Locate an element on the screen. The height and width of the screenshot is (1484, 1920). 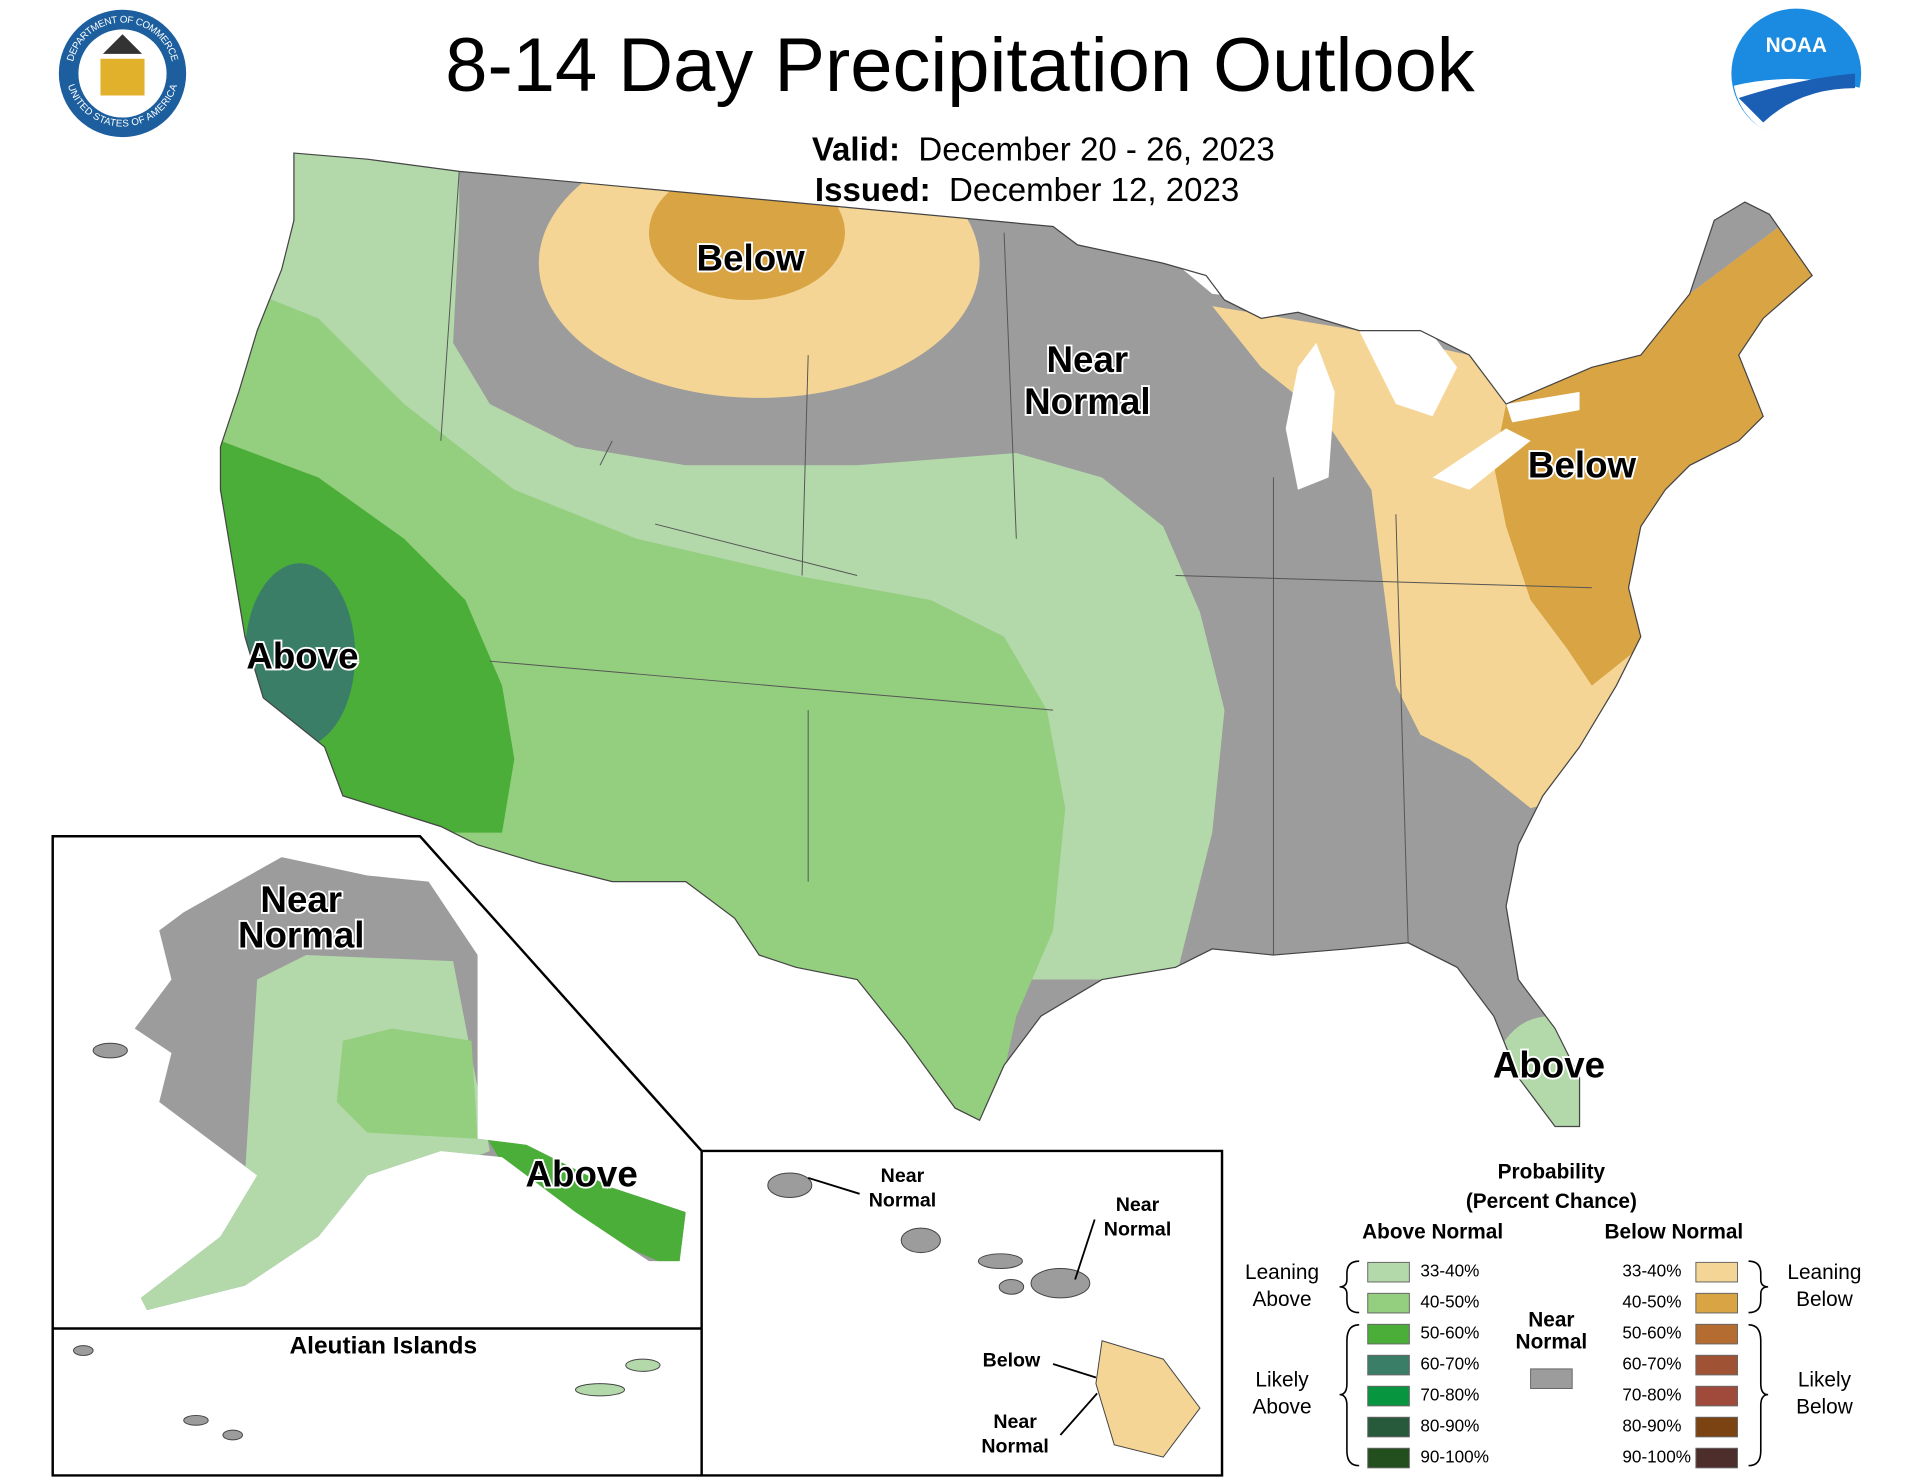
legend-heading: Below Normal is located at coordinates (1673, 1231).